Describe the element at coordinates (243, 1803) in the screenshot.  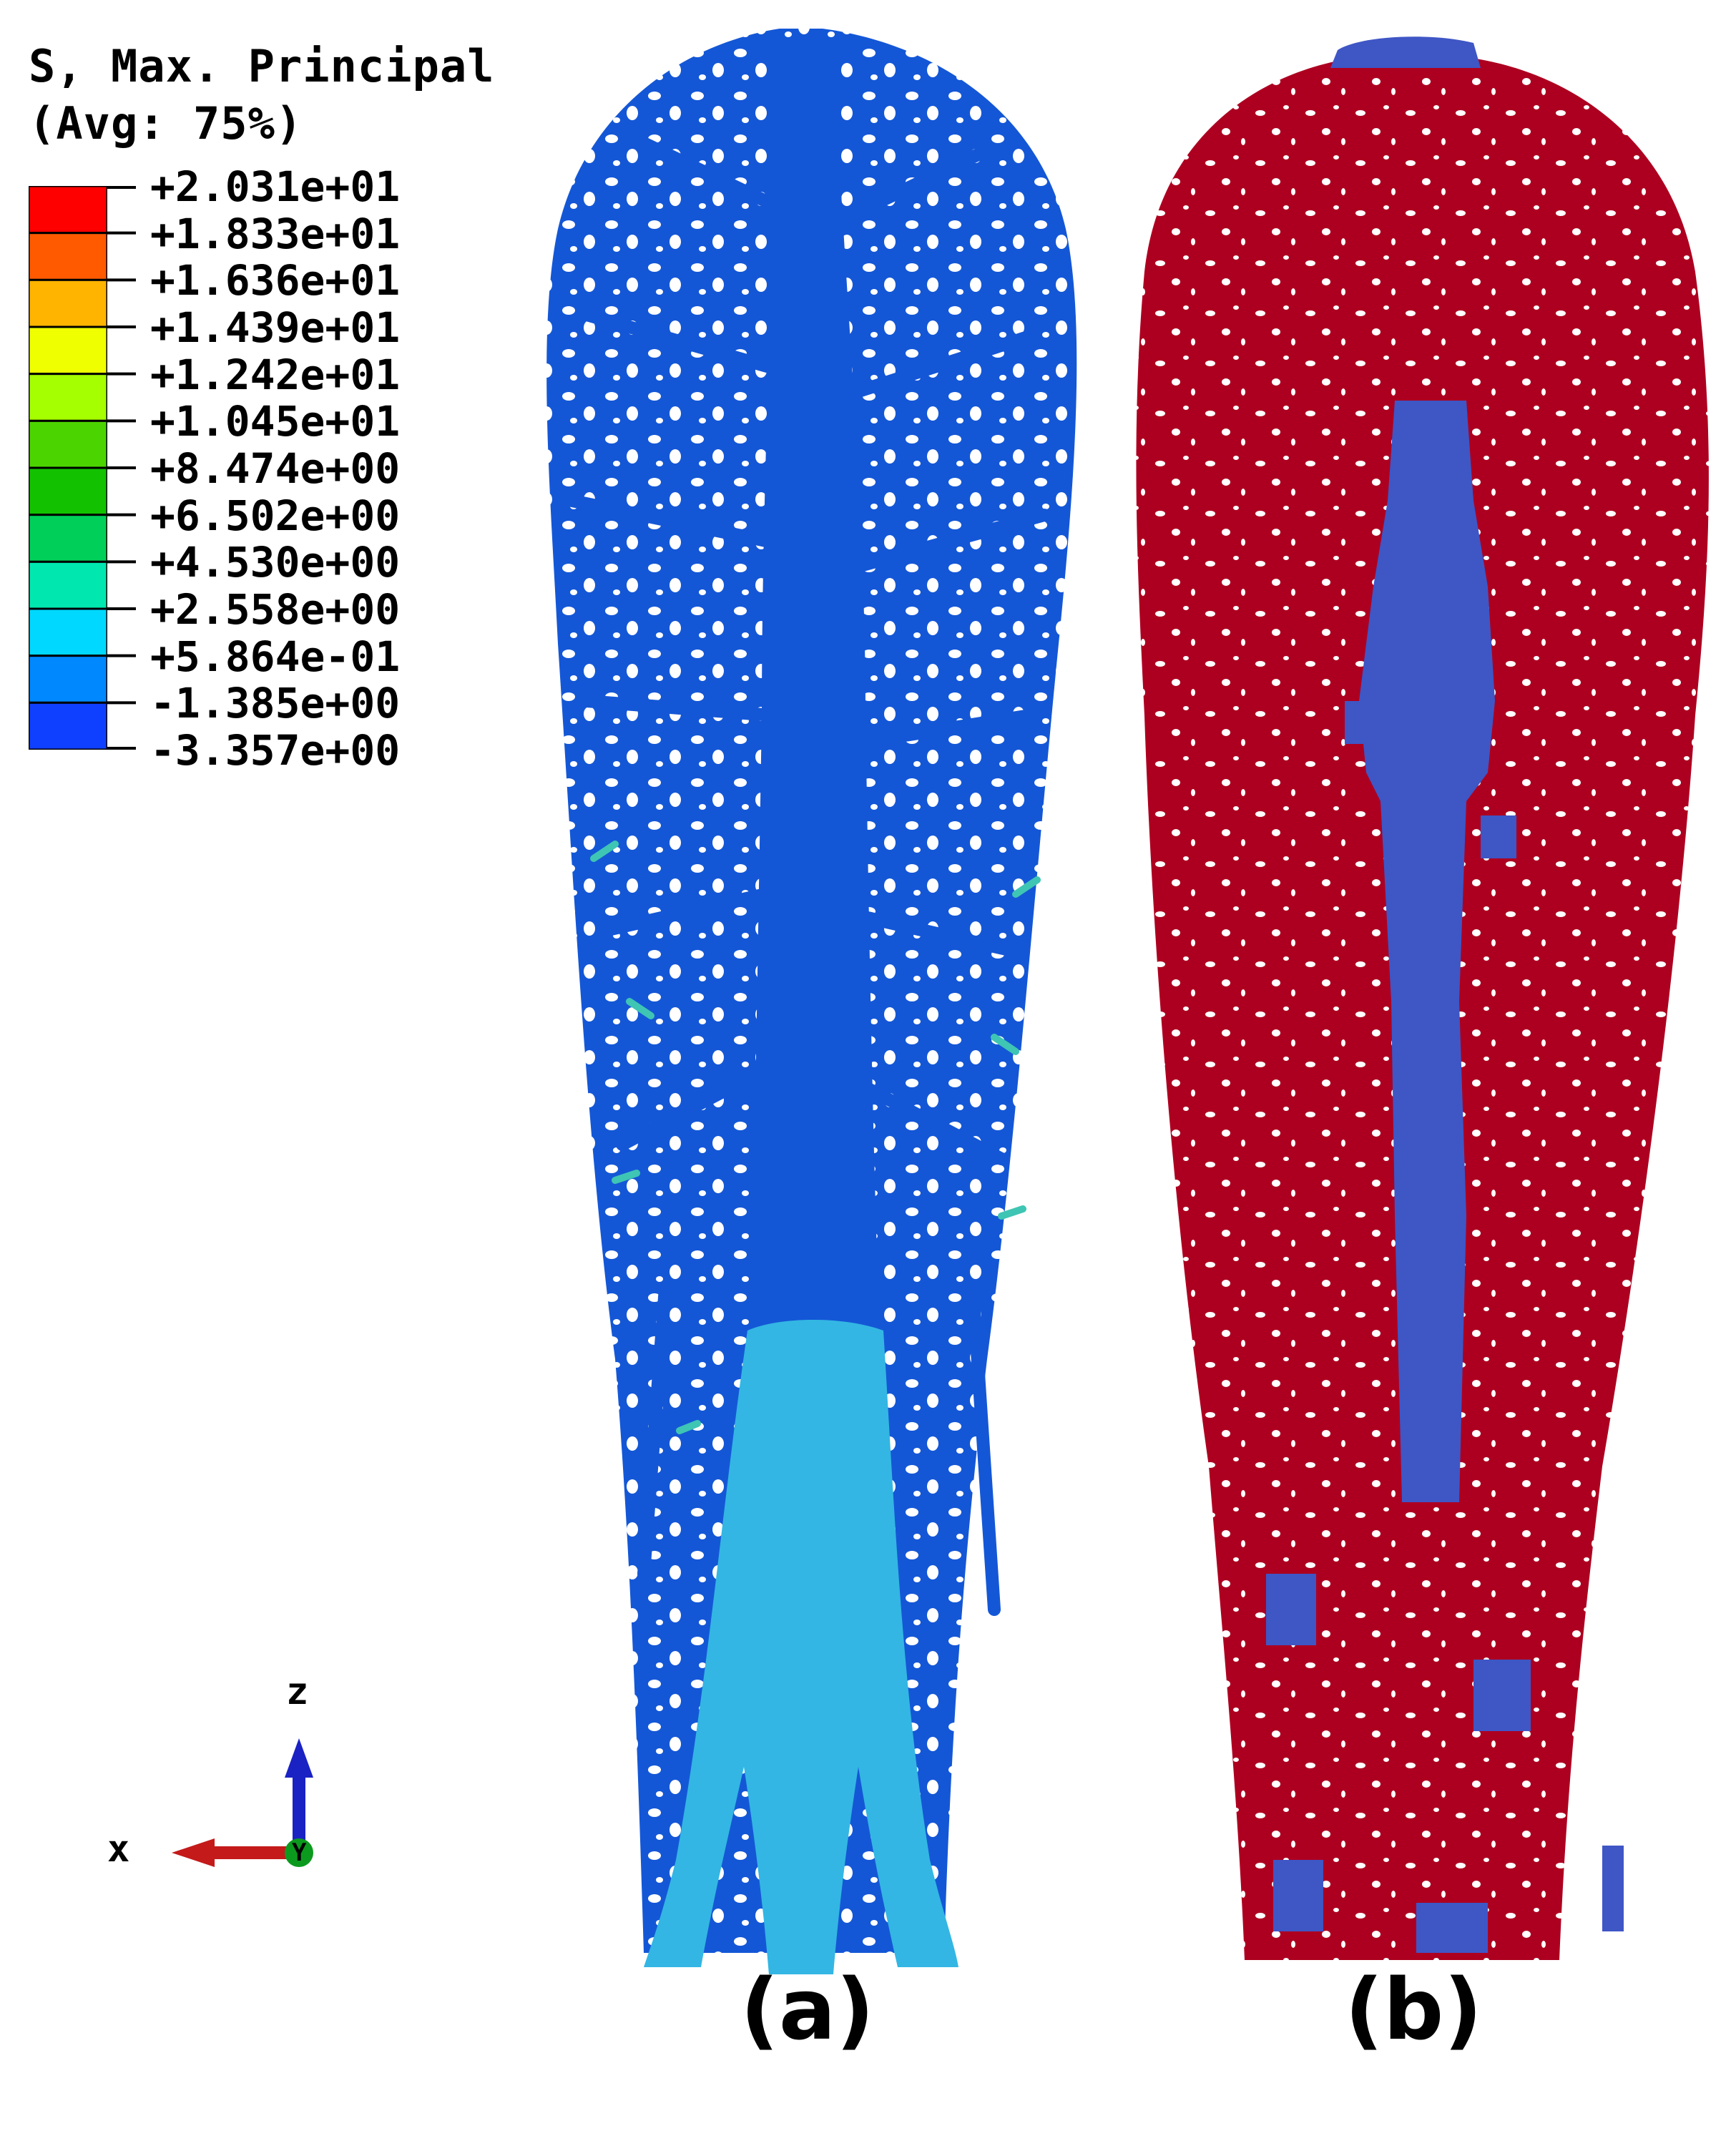
I see `coordinate-triad` at that location.